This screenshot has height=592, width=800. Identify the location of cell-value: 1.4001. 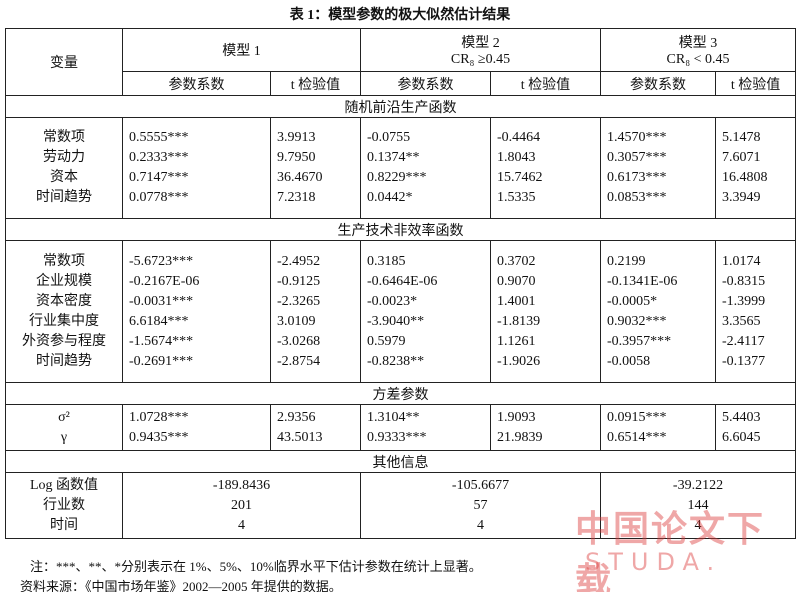
(516, 301).